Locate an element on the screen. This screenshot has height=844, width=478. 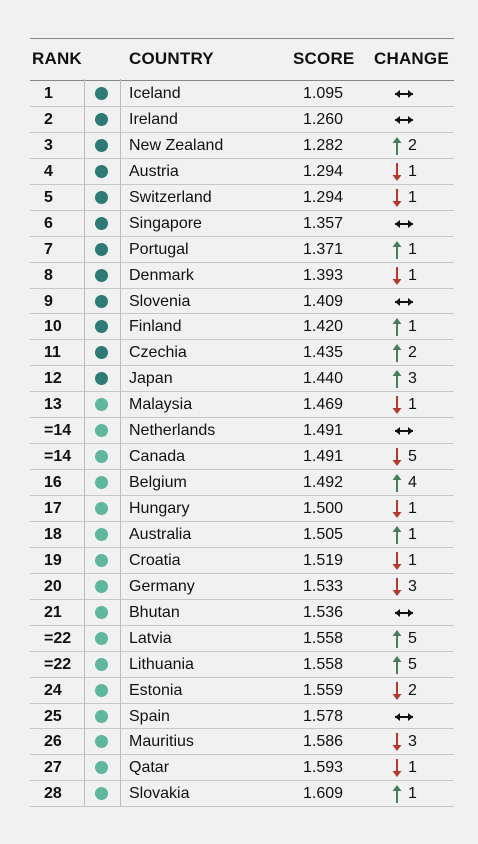
score-header: SCORE is located at coordinates (324, 58).